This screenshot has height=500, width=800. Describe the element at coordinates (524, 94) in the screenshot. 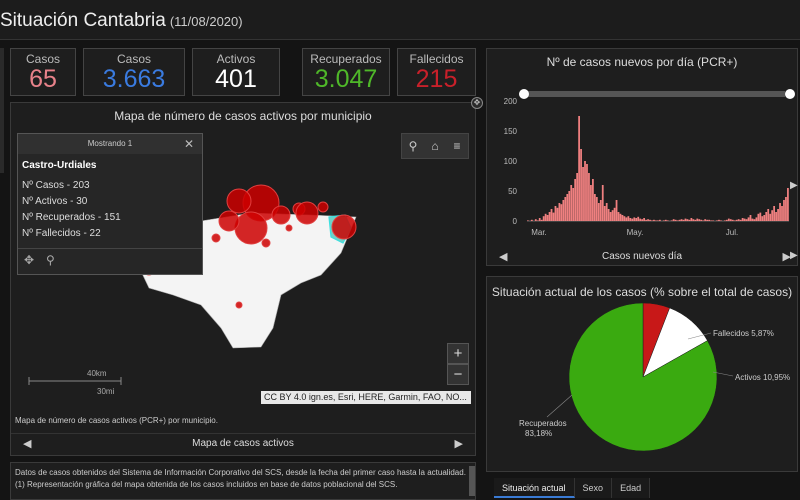

I see `range-slider-handle-left` at that location.